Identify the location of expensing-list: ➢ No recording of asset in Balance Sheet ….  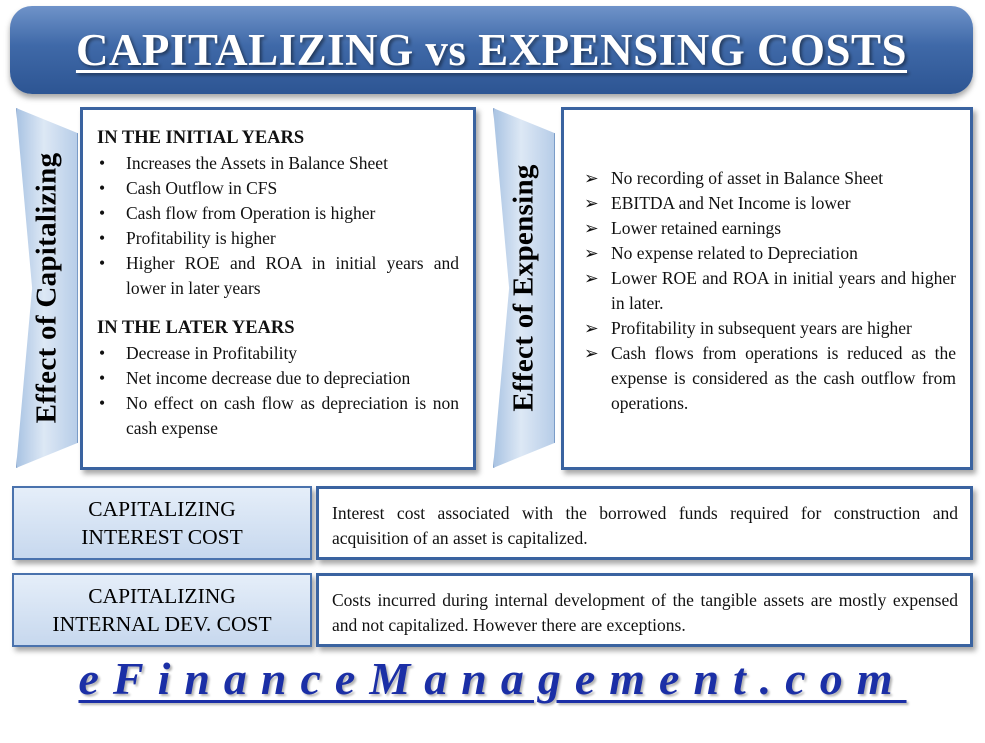
(769, 291).